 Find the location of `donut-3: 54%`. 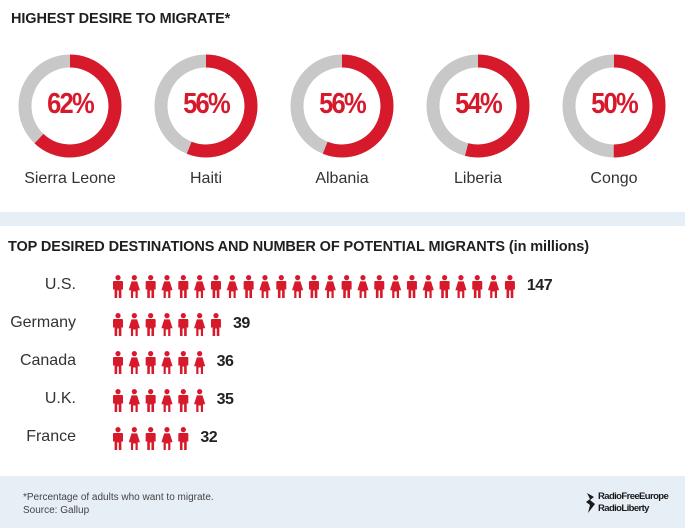

donut-3: 54% is located at coordinates (478, 106).